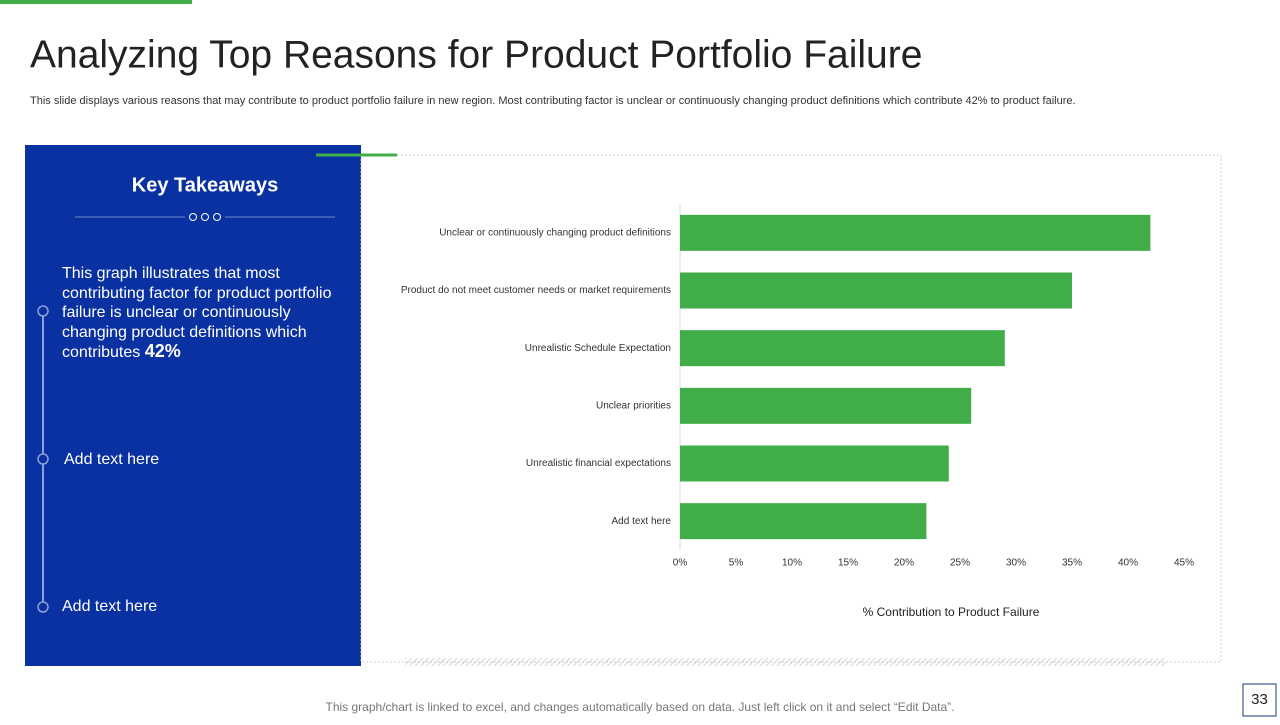  What do you see at coordinates (1128, 563) in the screenshot?
I see `x-tick-label: 40%` at bounding box center [1128, 563].